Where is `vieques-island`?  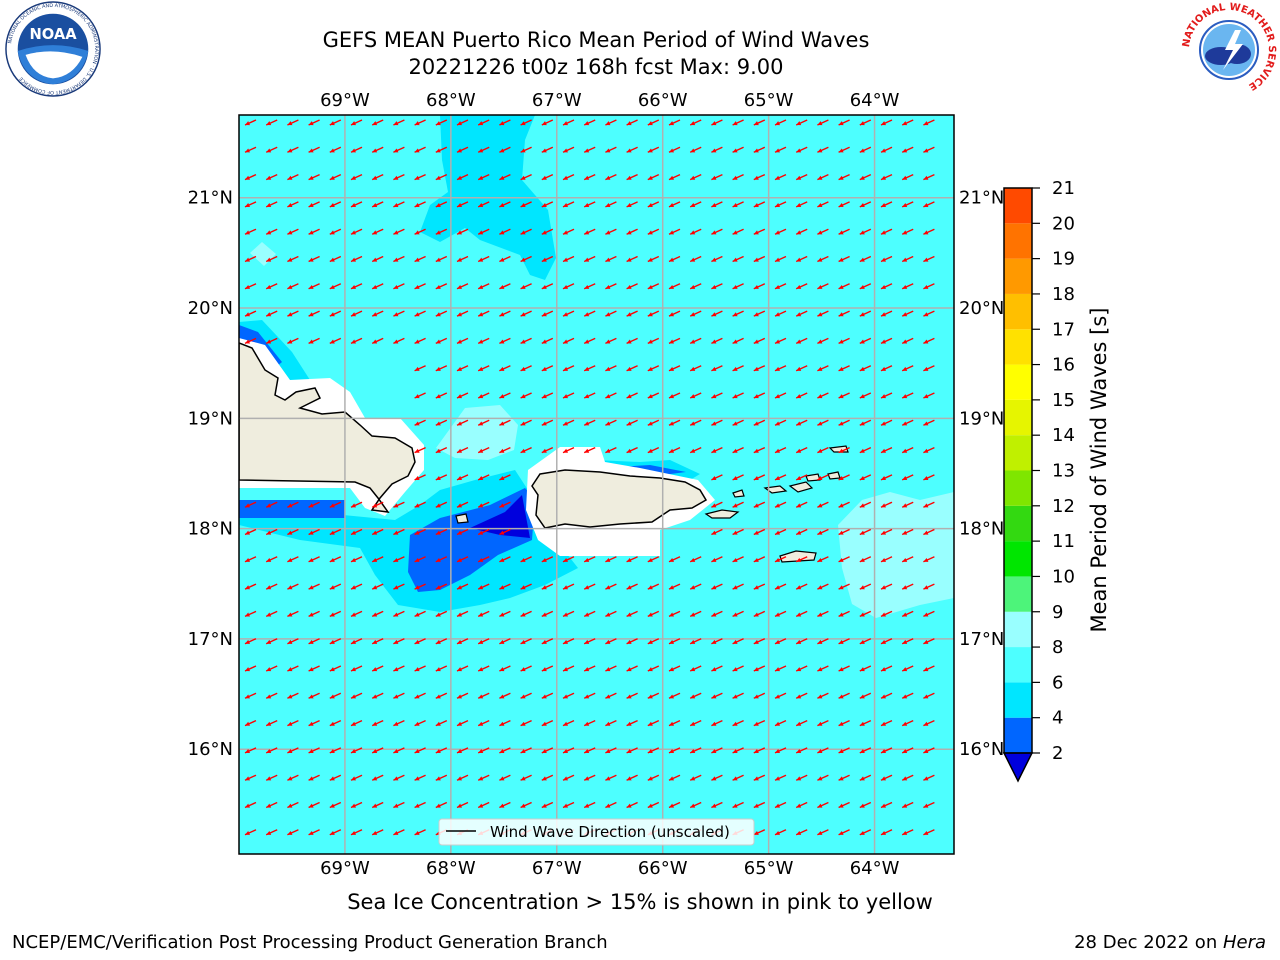 vieques-island is located at coordinates (722, 514).